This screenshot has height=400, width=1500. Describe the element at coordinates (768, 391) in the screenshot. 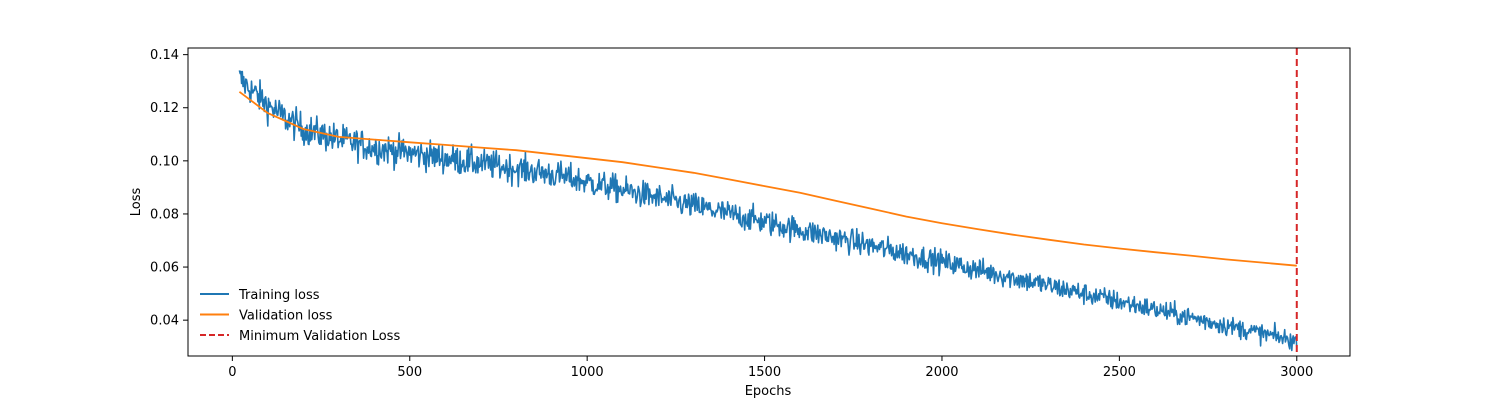

I see `x-axis-label: Epochs` at that location.